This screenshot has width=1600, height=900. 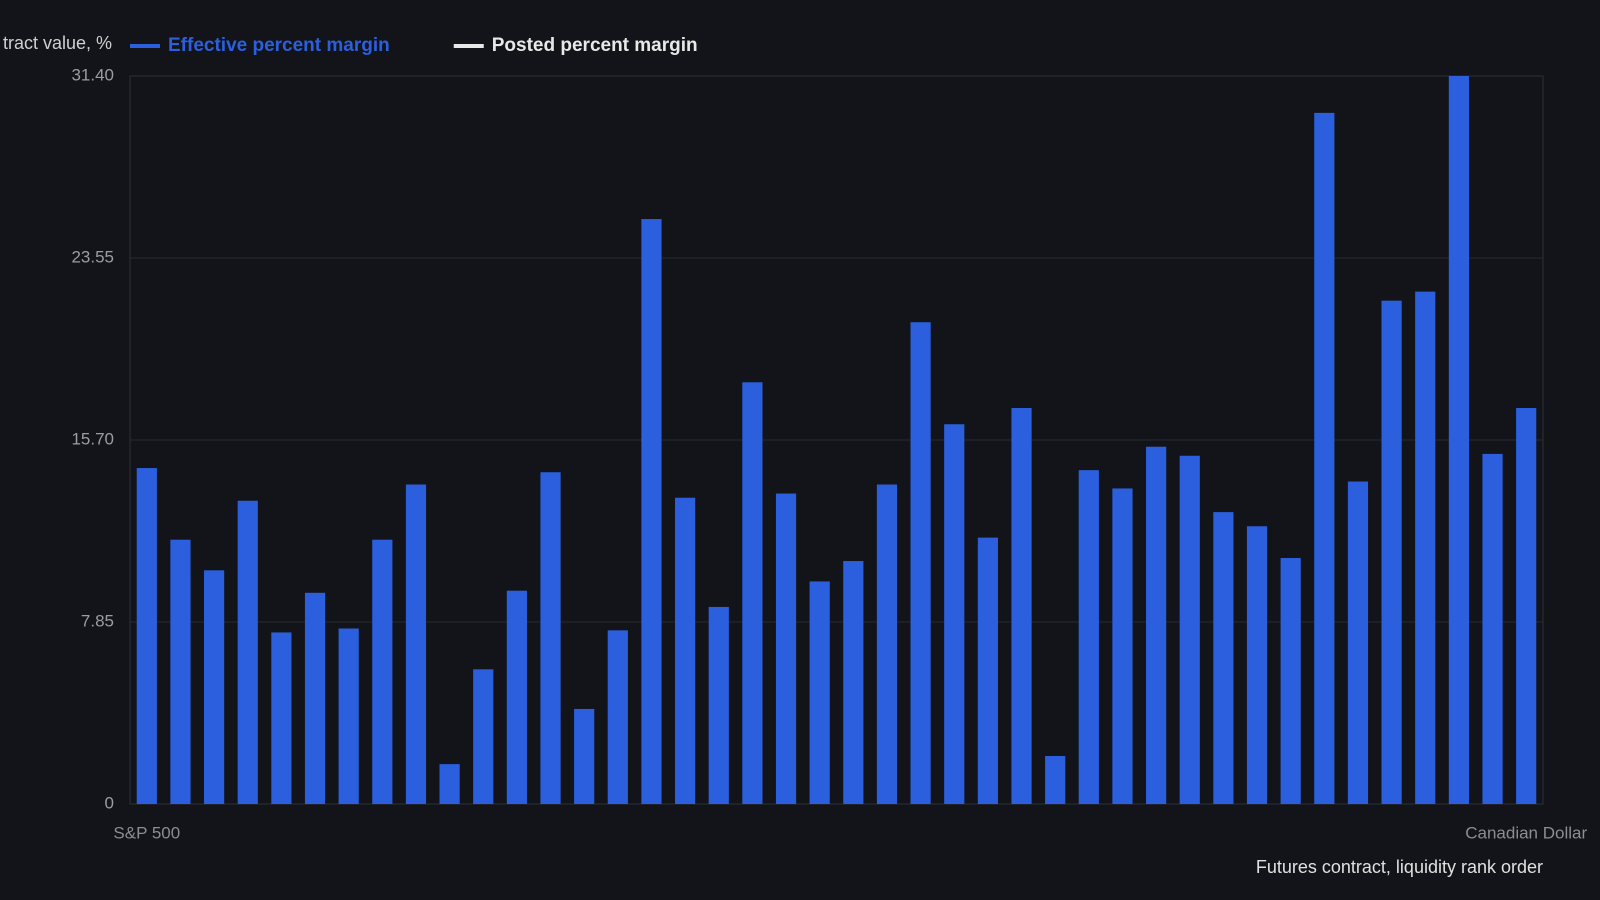 What do you see at coordinates (57, 43) in the screenshot?
I see `y-axis-label: tract value, %` at bounding box center [57, 43].